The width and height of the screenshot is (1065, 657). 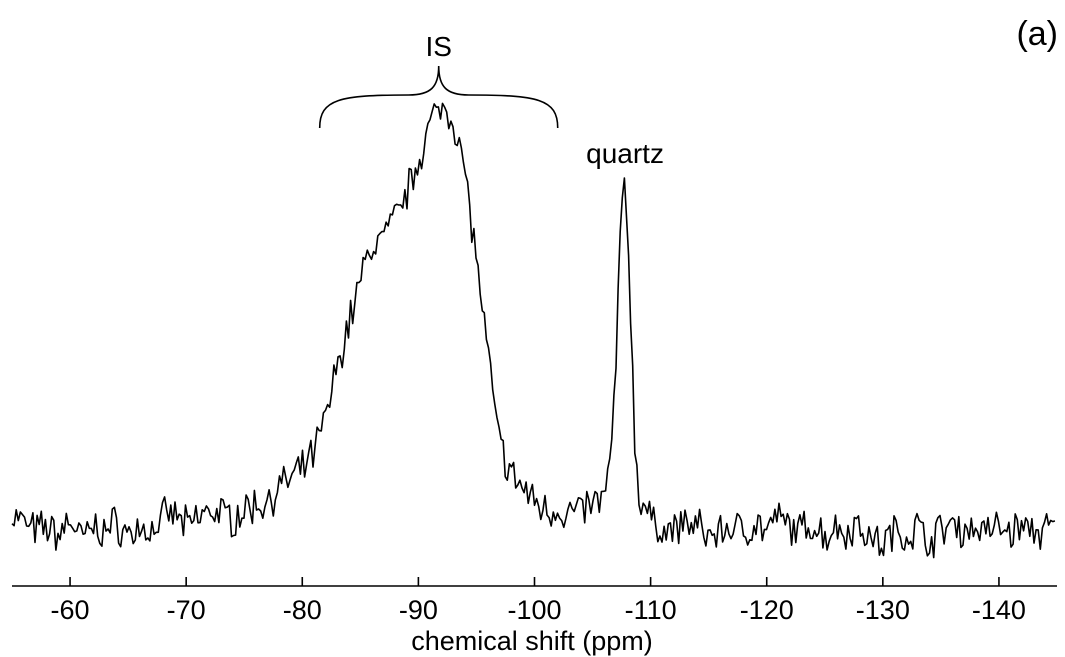 What do you see at coordinates (883, 610) in the screenshot?
I see `x-tick-label: -130` at bounding box center [883, 610].